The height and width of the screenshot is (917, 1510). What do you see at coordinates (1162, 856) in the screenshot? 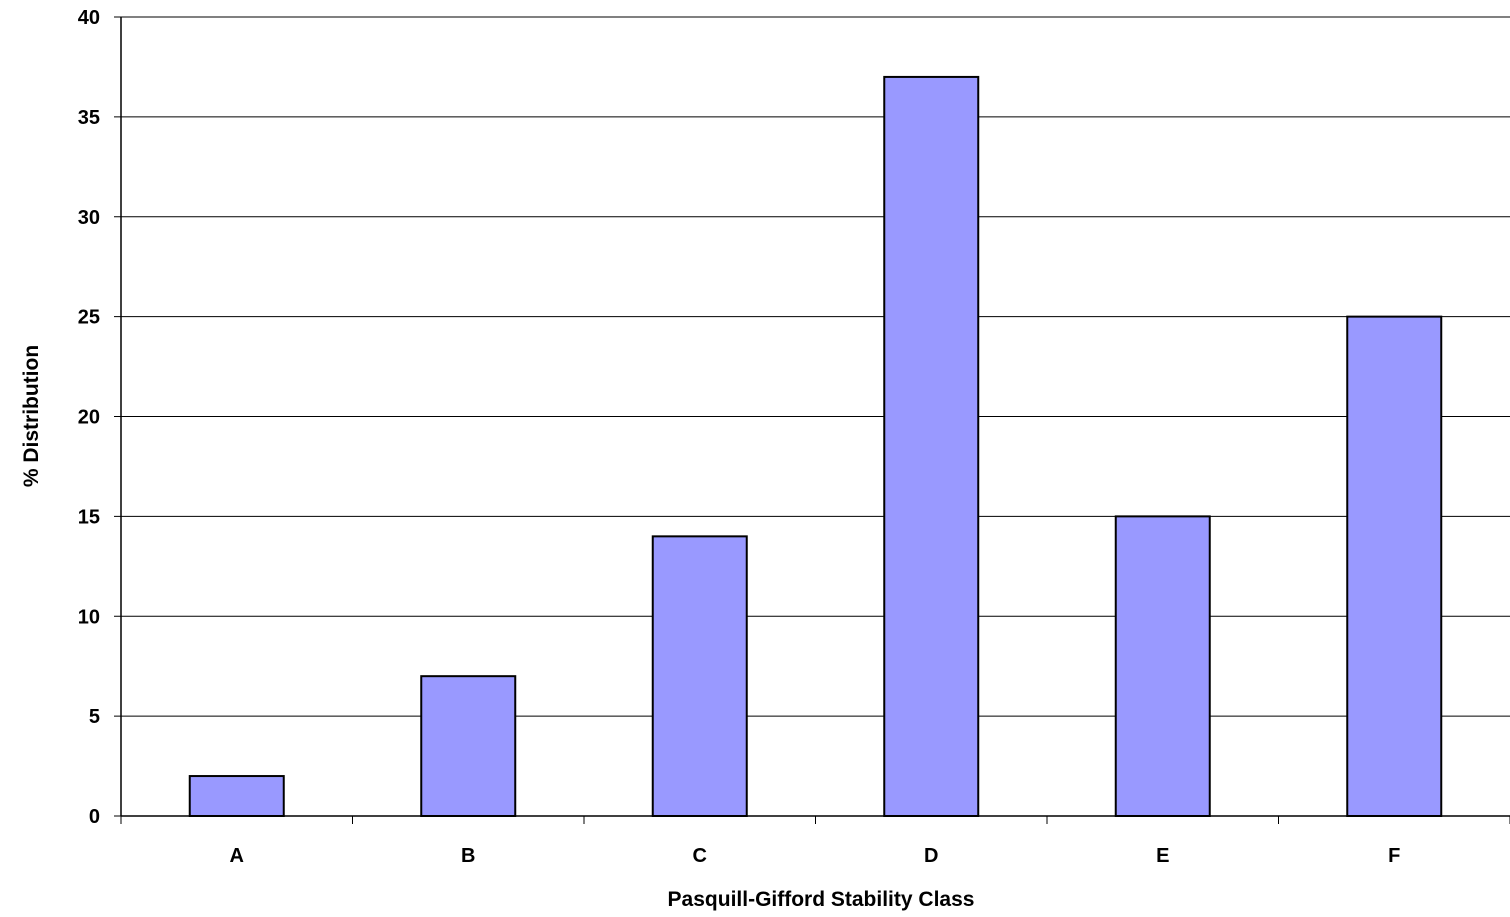
I see `x-tick-label-E: E` at bounding box center [1162, 856].